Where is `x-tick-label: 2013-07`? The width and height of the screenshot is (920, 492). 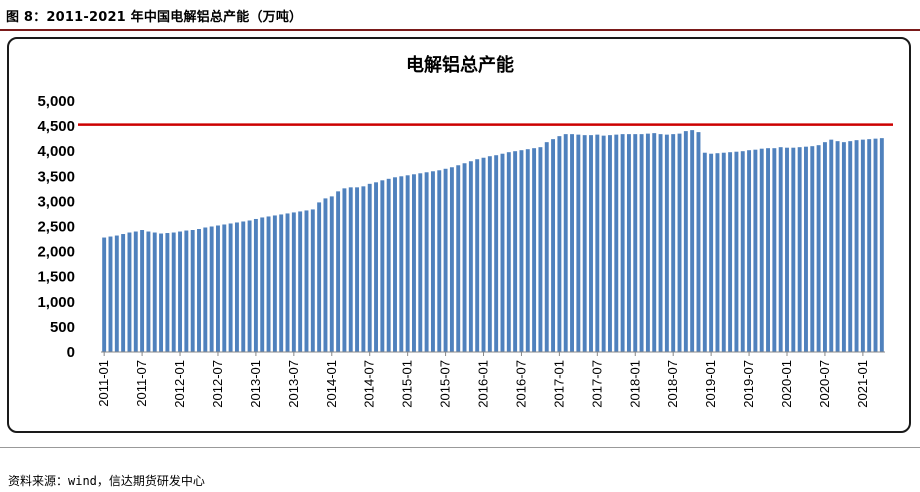 x-tick-label: 2013-07 is located at coordinates (293, 384).